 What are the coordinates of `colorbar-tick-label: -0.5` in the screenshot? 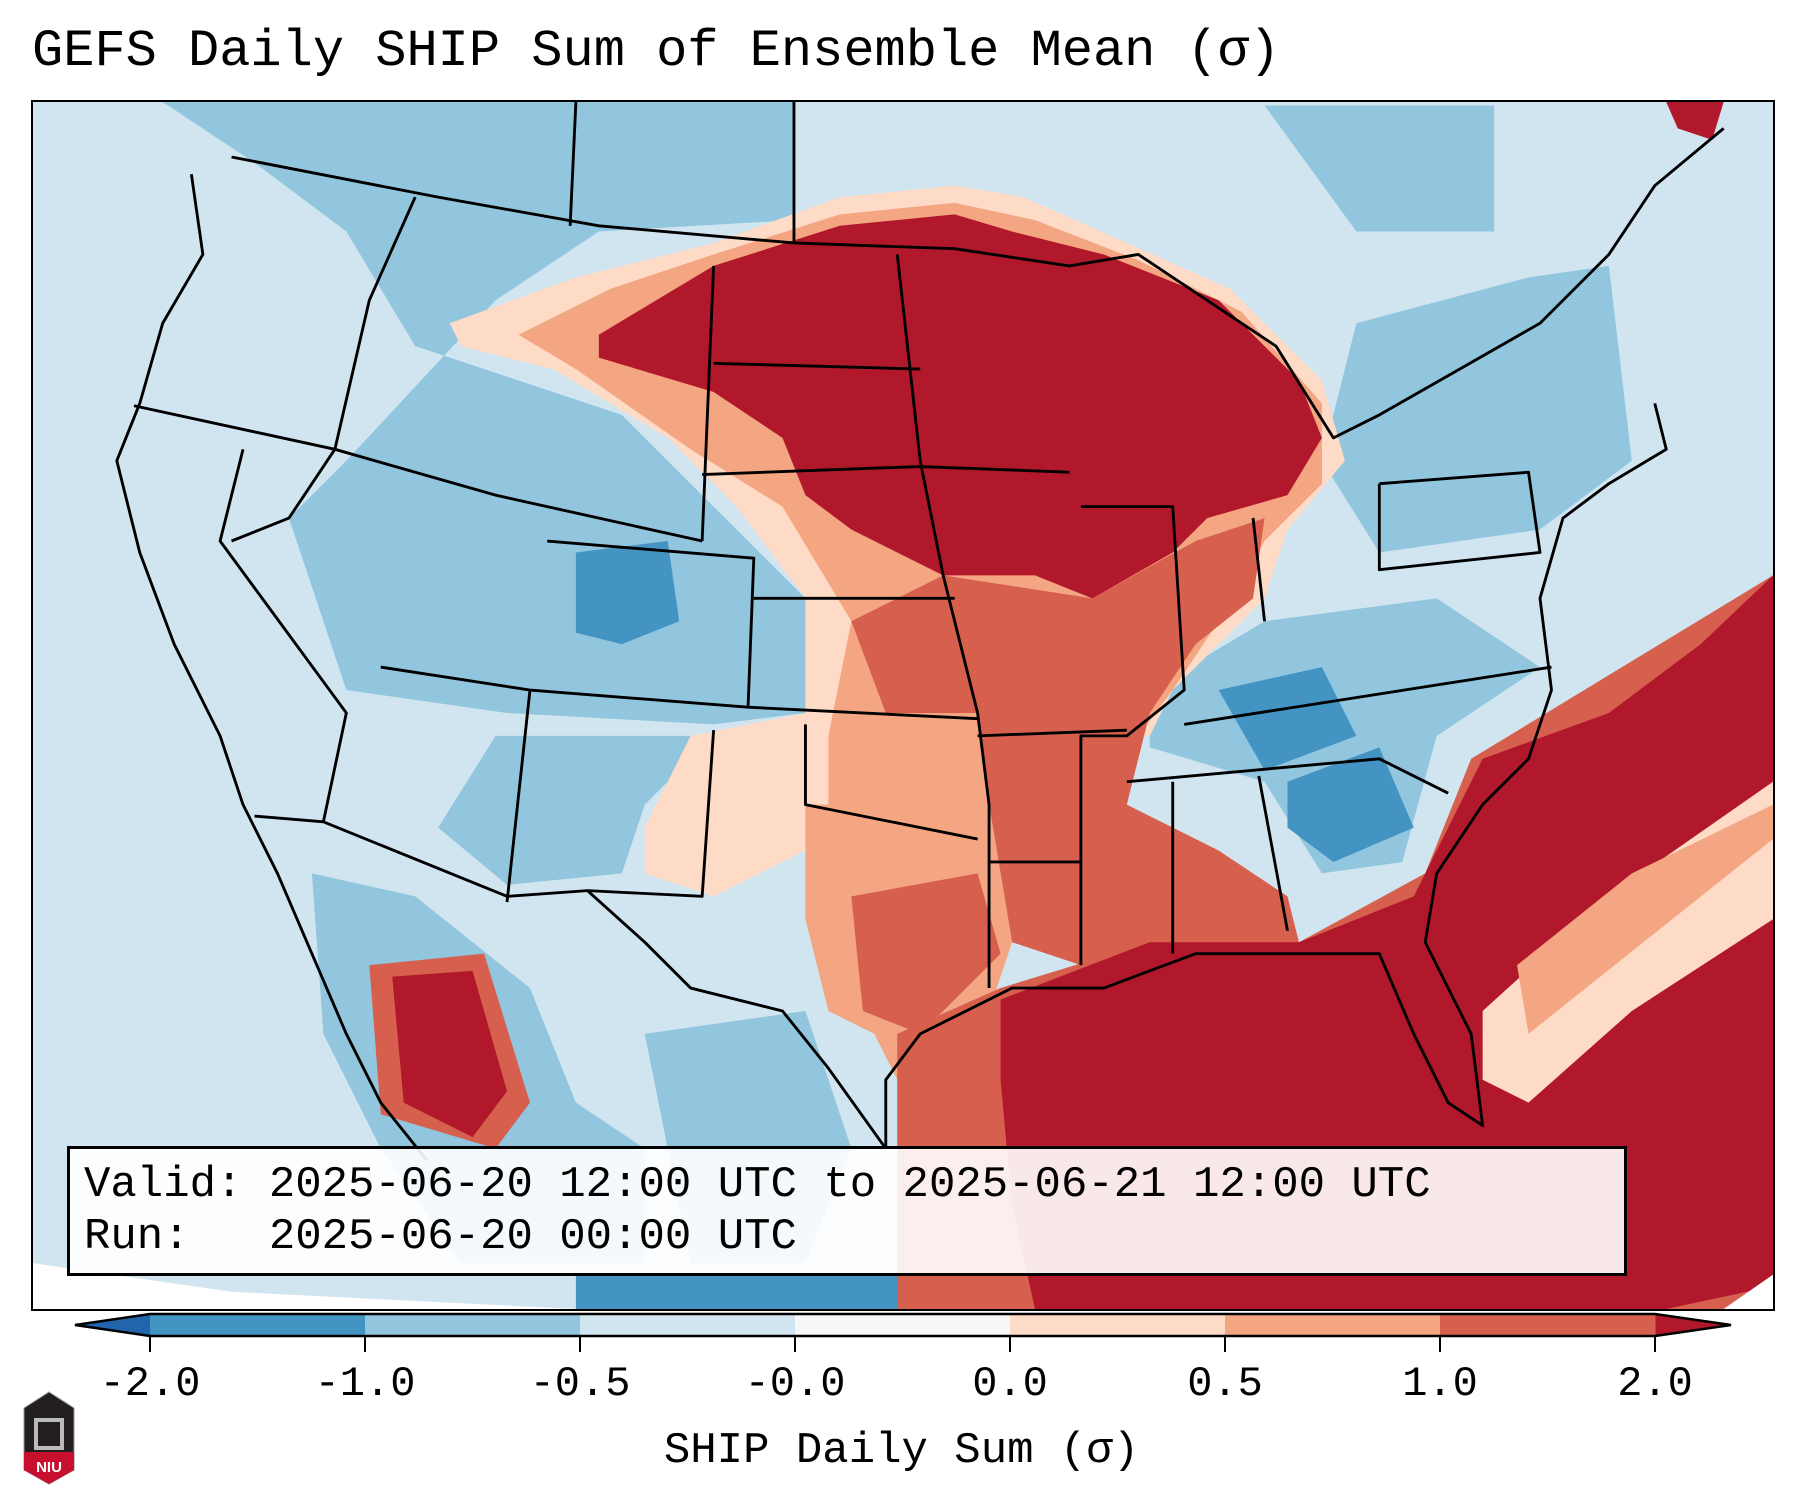 It's located at (580, 1384).